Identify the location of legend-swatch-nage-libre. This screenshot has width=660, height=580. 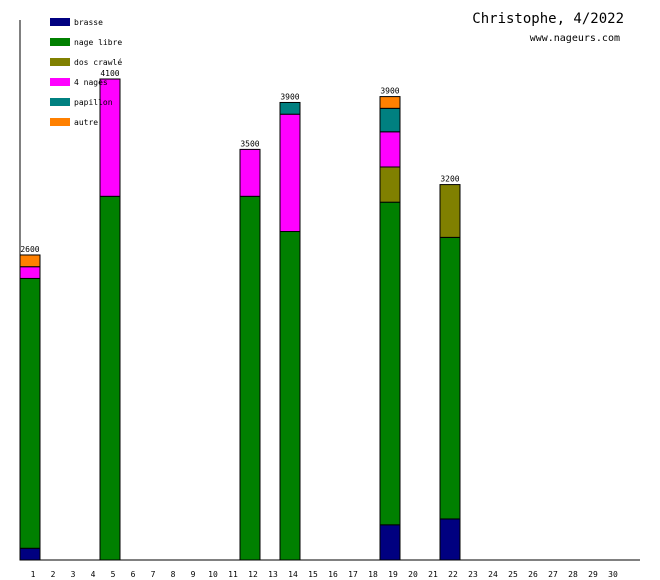
(60, 42).